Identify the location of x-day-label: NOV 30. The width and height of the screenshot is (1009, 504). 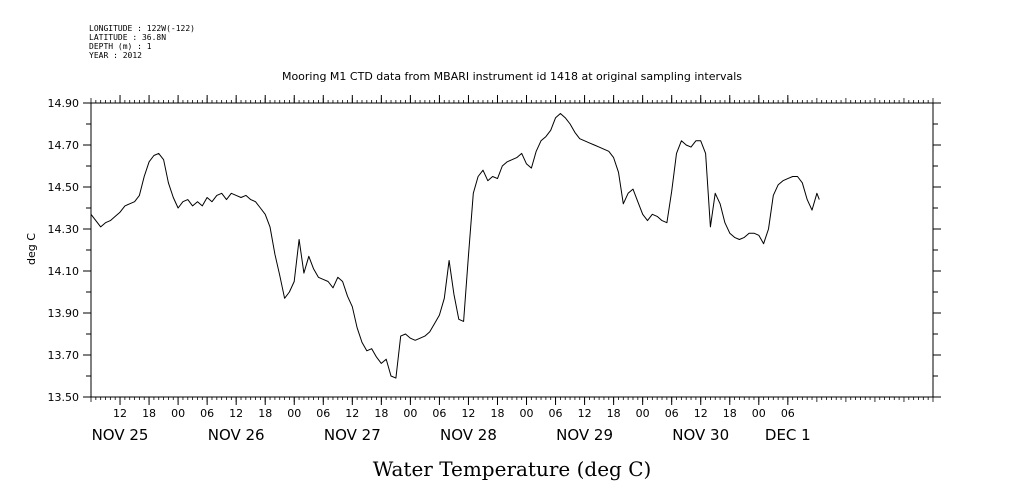
(700, 435).